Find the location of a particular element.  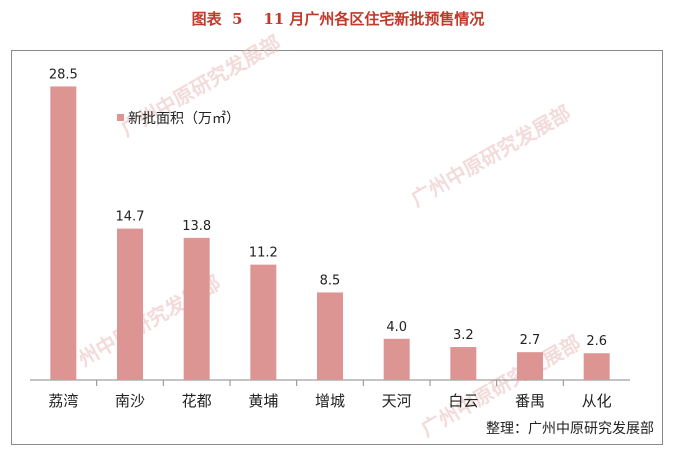

bar-value-label: 3.2 is located at coordinates (463, 335).